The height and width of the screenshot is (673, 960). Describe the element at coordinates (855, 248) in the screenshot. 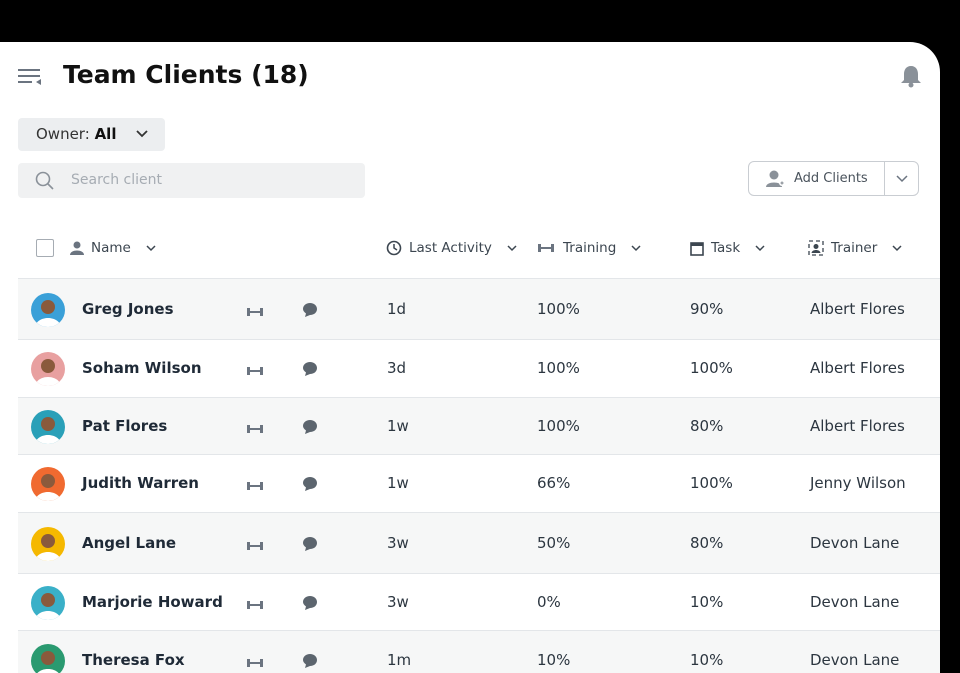

I see `column-header: Trainer` at that location.